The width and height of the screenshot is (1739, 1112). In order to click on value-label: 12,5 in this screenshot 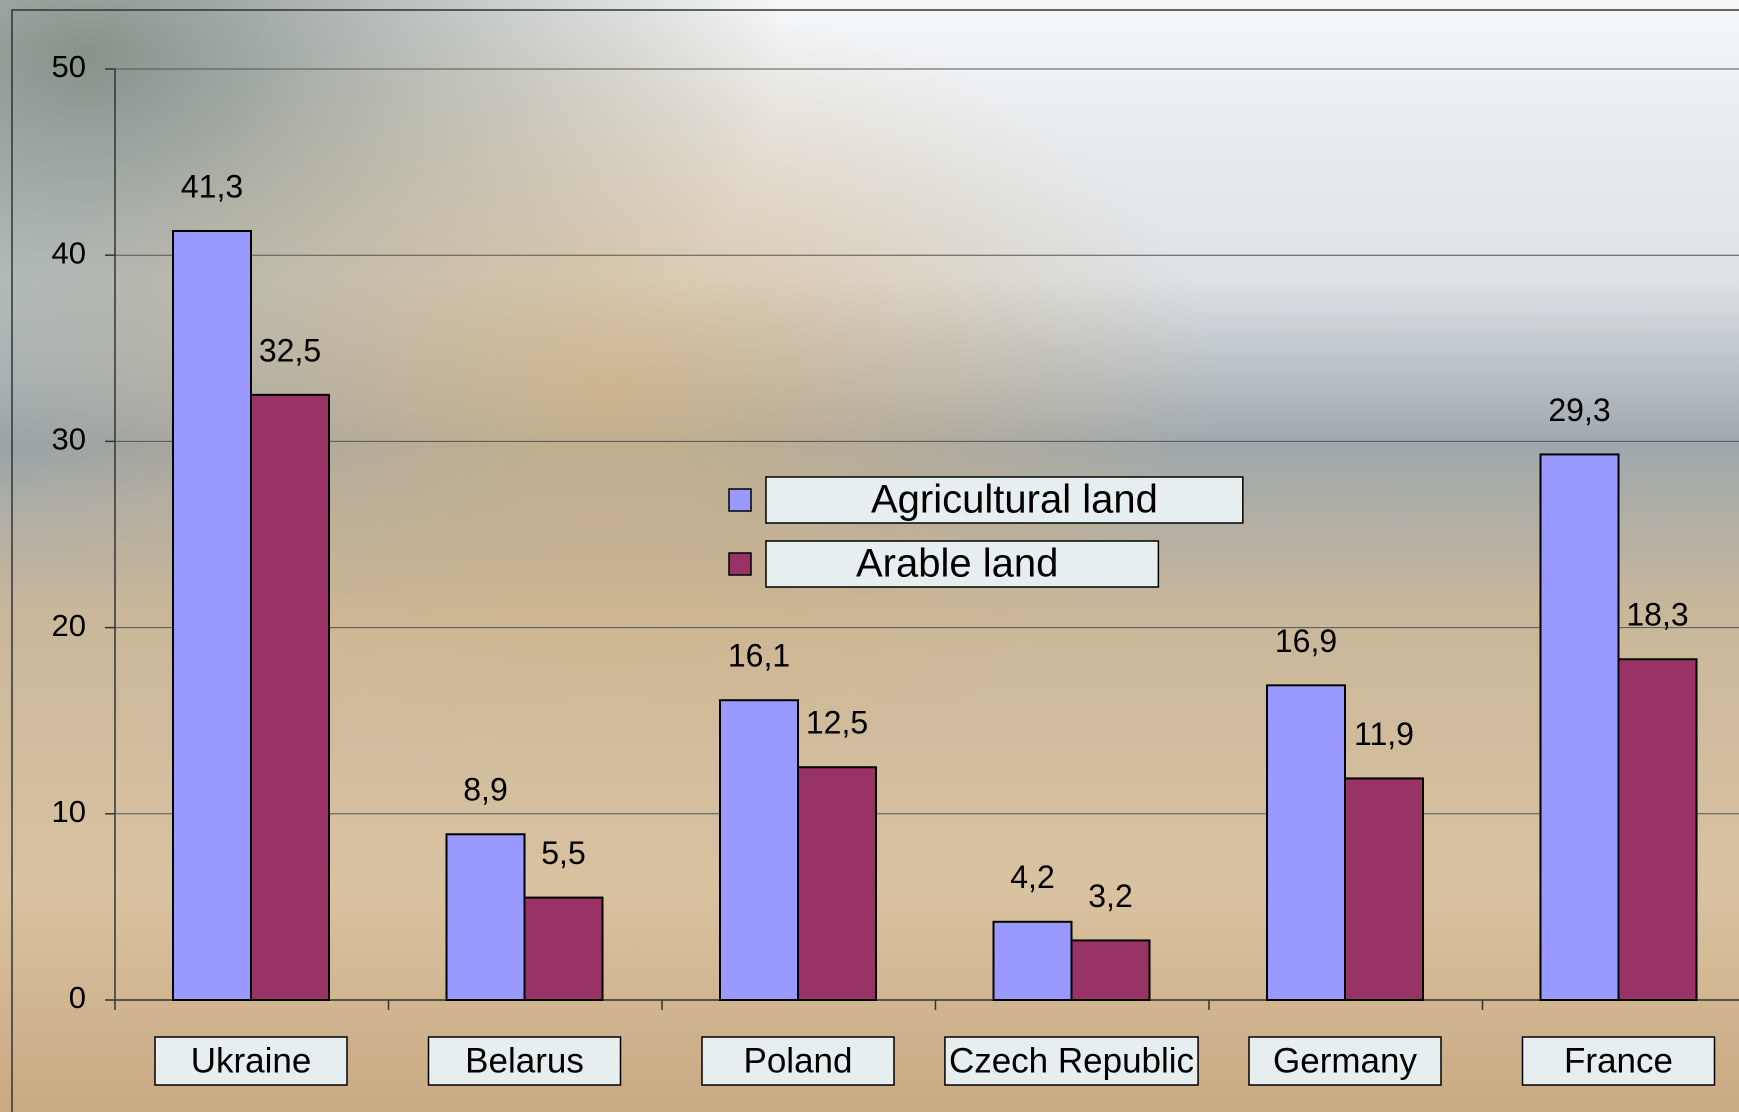, I will do `click(837, 723)`.